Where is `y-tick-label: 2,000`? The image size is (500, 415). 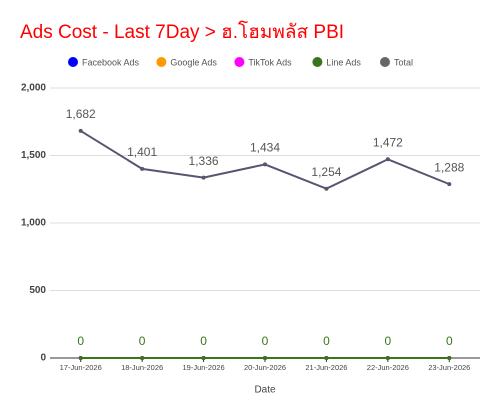
y-tick-label: 2,000 is located at coordinates (33, 88).